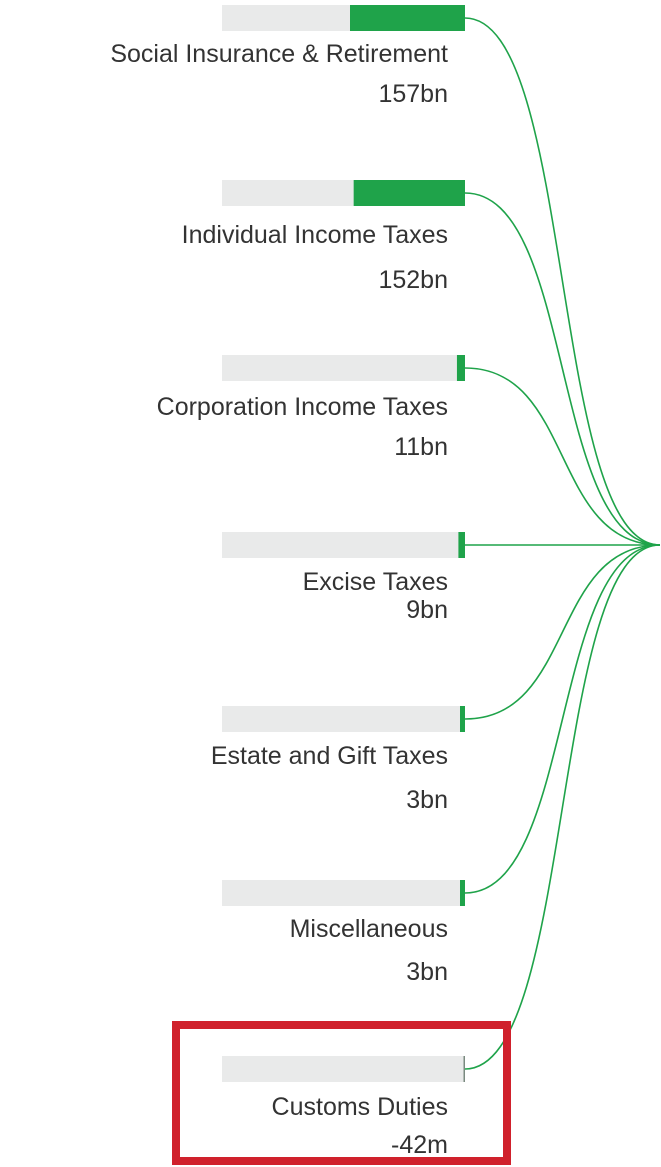  What do you see at coordinates (461, 545) in the screenshot?
I see `bar-excise-taxes` at bounding box center [461, 545].